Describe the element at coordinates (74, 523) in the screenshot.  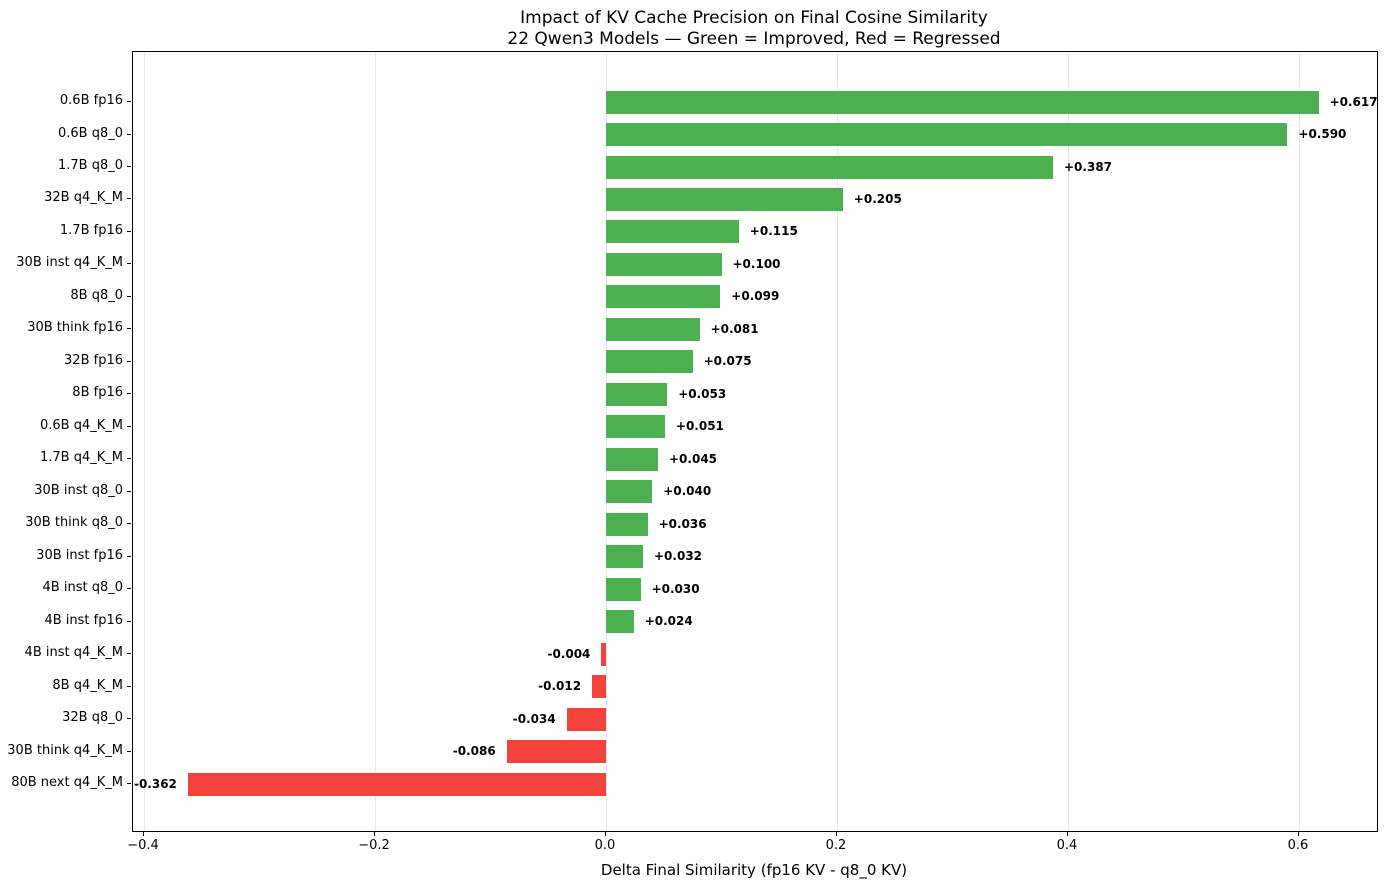
I see `y-tick-label: 30B think q8_0` at that location.